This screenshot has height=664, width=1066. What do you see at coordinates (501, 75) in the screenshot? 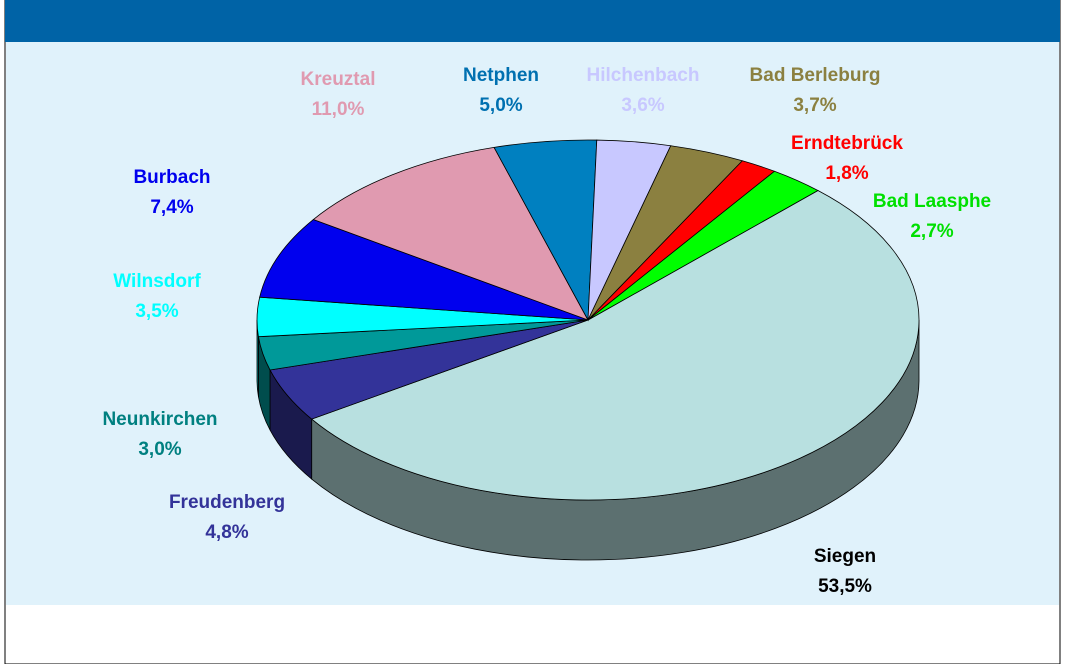
I see `slice-label: Netphen` at bounding box center [501, 75].